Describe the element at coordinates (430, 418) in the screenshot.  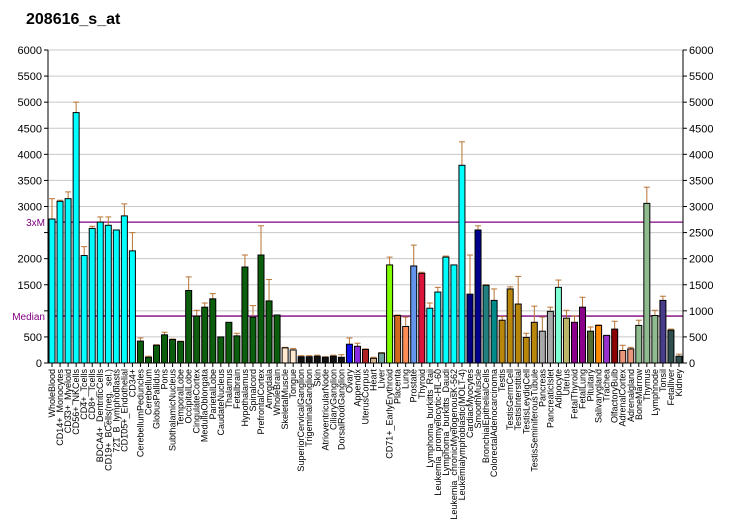
I see `x-tick-label: Lymphoma_burkitts_Raji` at that location.